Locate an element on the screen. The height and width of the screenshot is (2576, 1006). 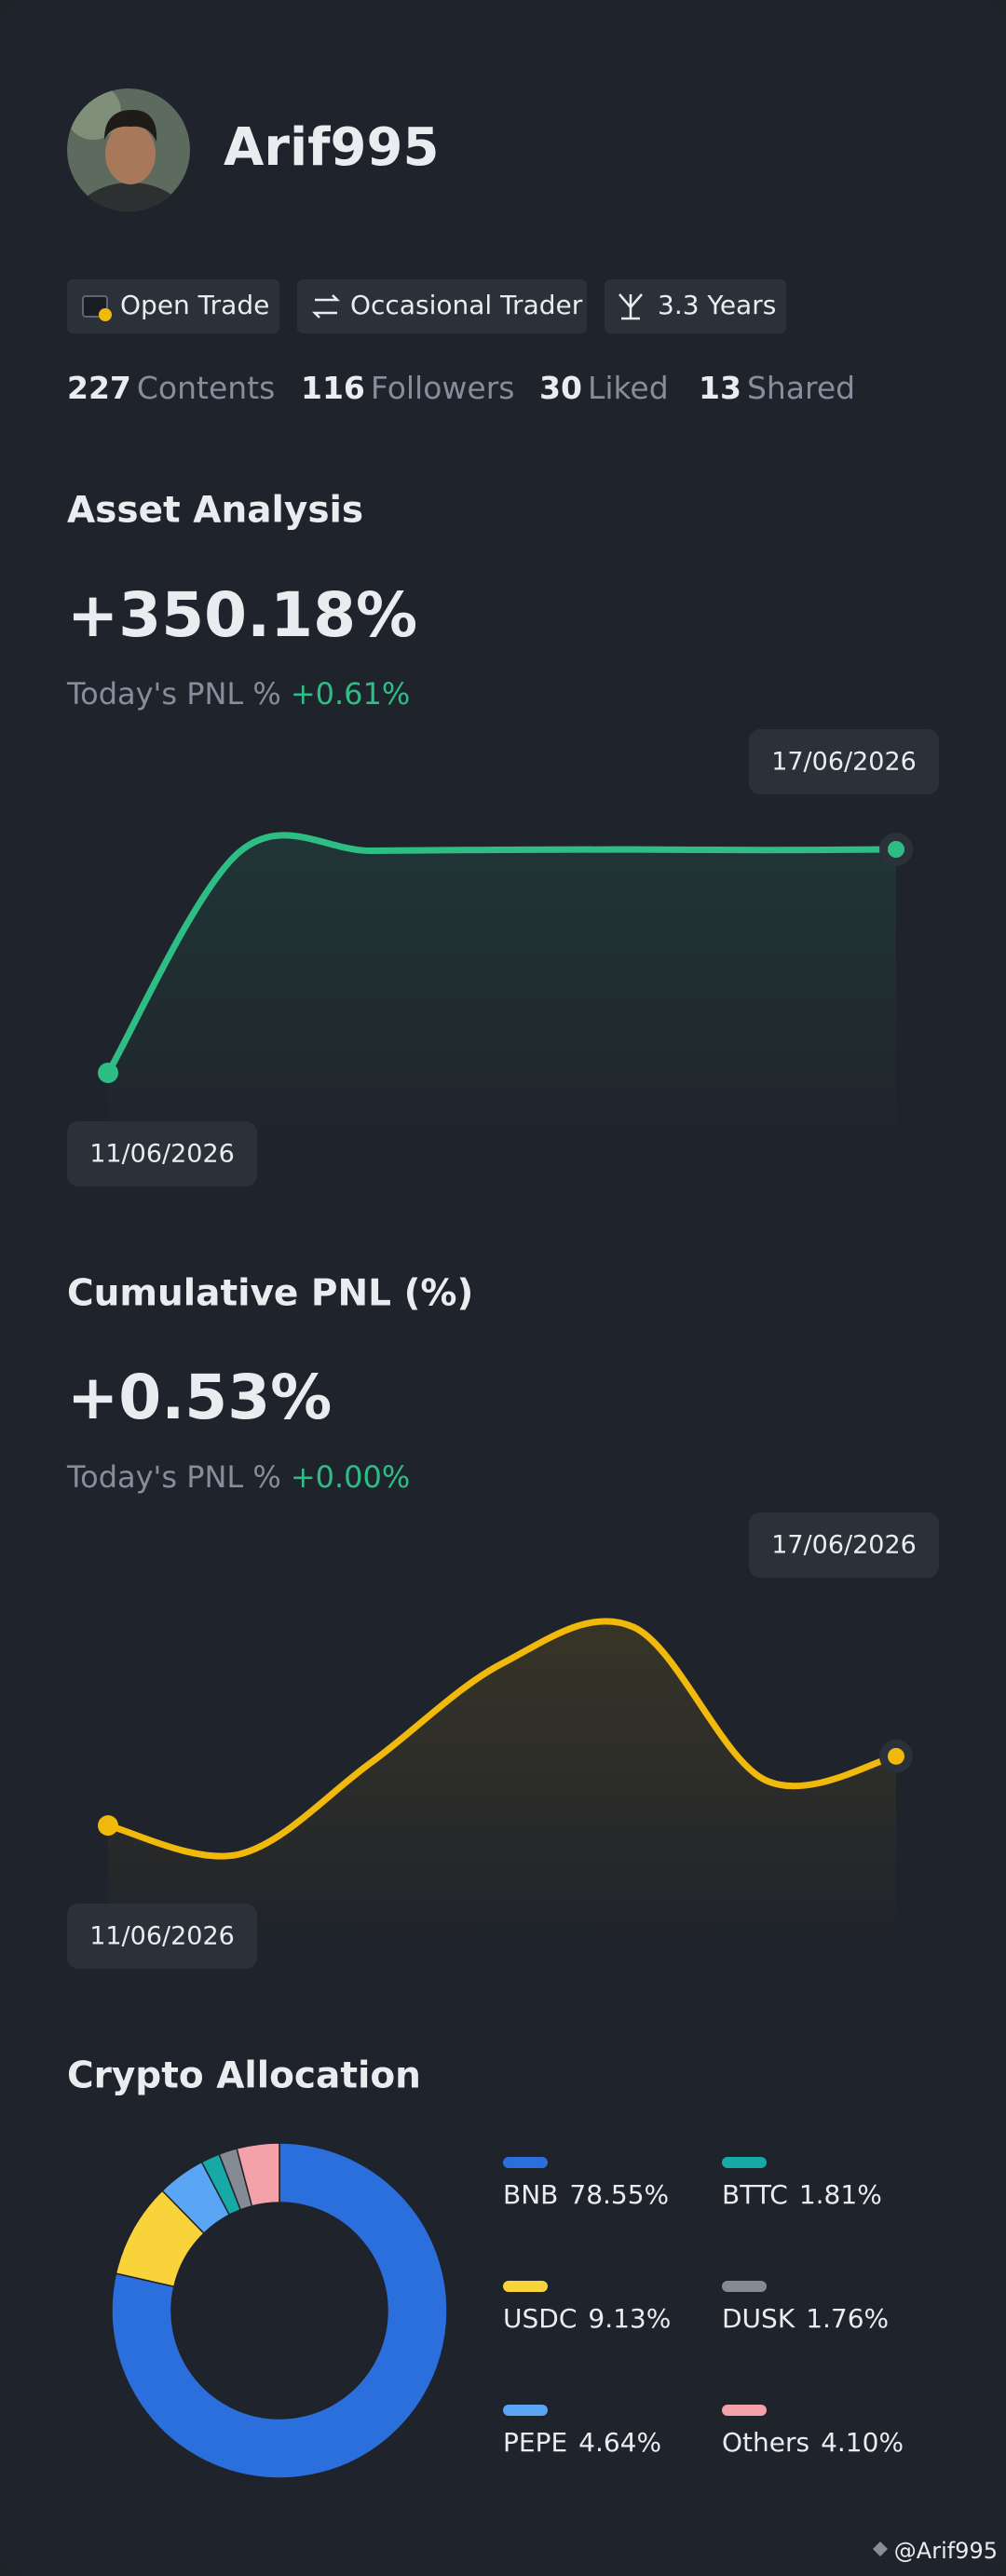
legend-entry: BTTC 1.81% is located at coordinates (802, 2194).